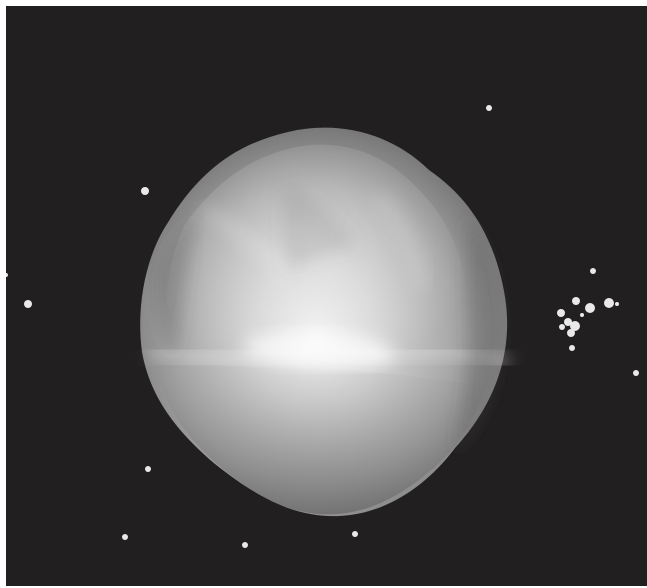 This screenshot has height=588, width=647. I want to click on bright-core, so click(320, 349).